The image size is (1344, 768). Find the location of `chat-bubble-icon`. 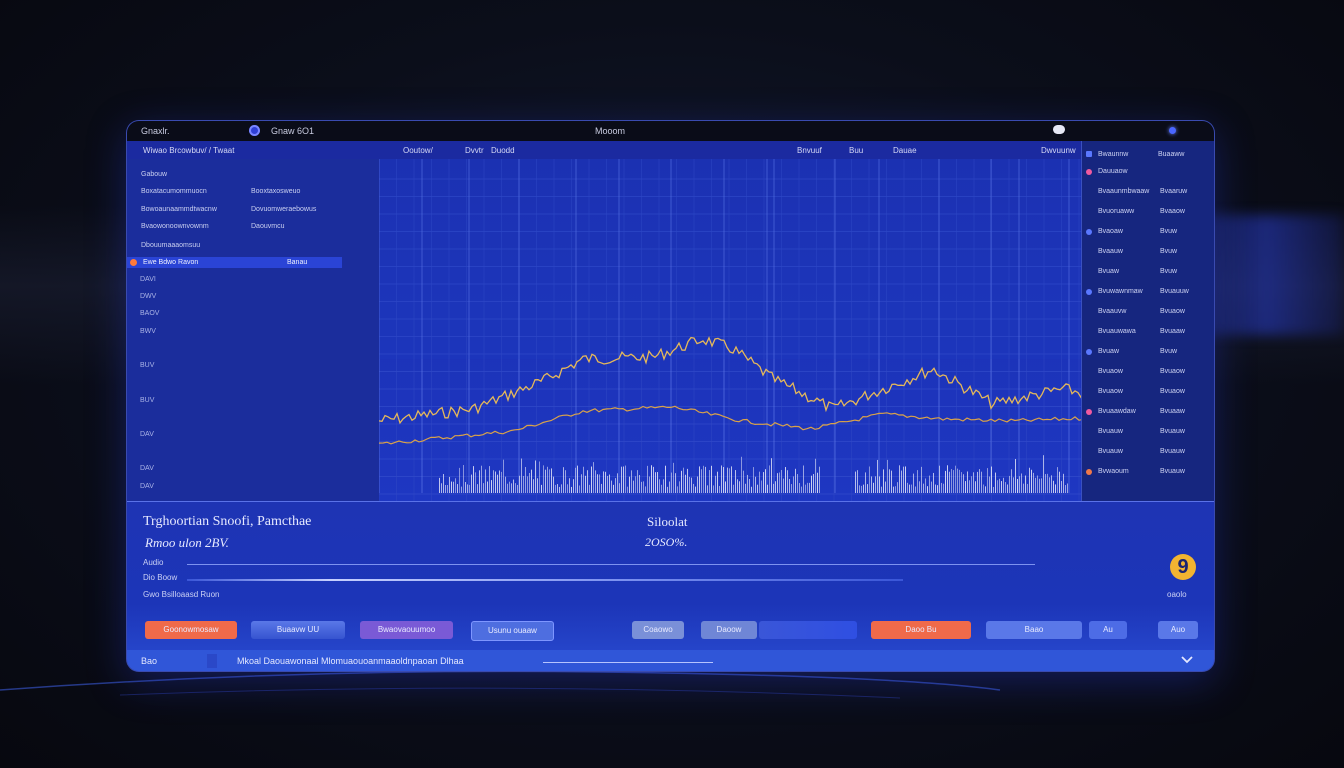

chat-bubble-icon is located at coordinates (1059, 129).